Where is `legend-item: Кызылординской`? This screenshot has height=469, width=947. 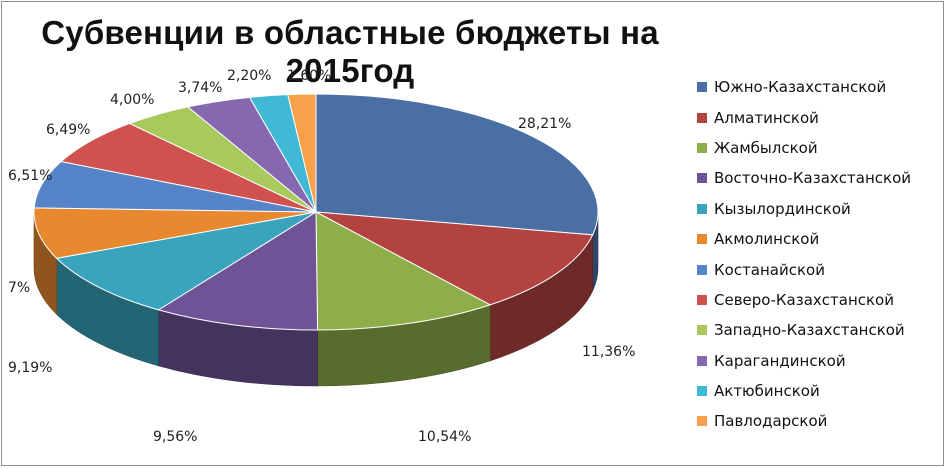
legend-item: Кызылординской is located at coordinates (817, 209).